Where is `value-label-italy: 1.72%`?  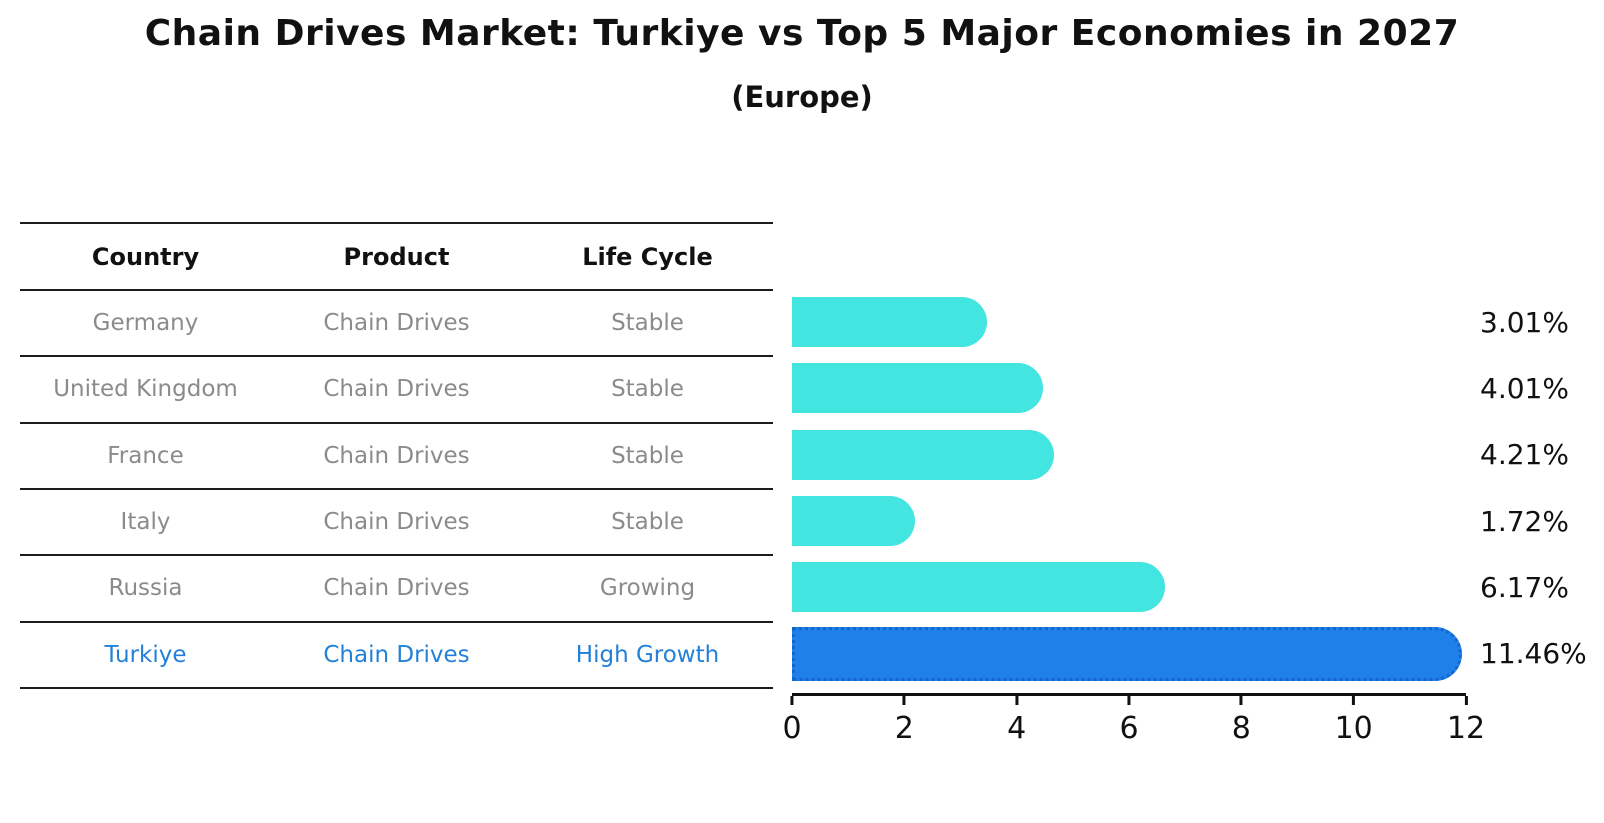
value-label-italy: 1.72% is located at coordinates (1524, 521).